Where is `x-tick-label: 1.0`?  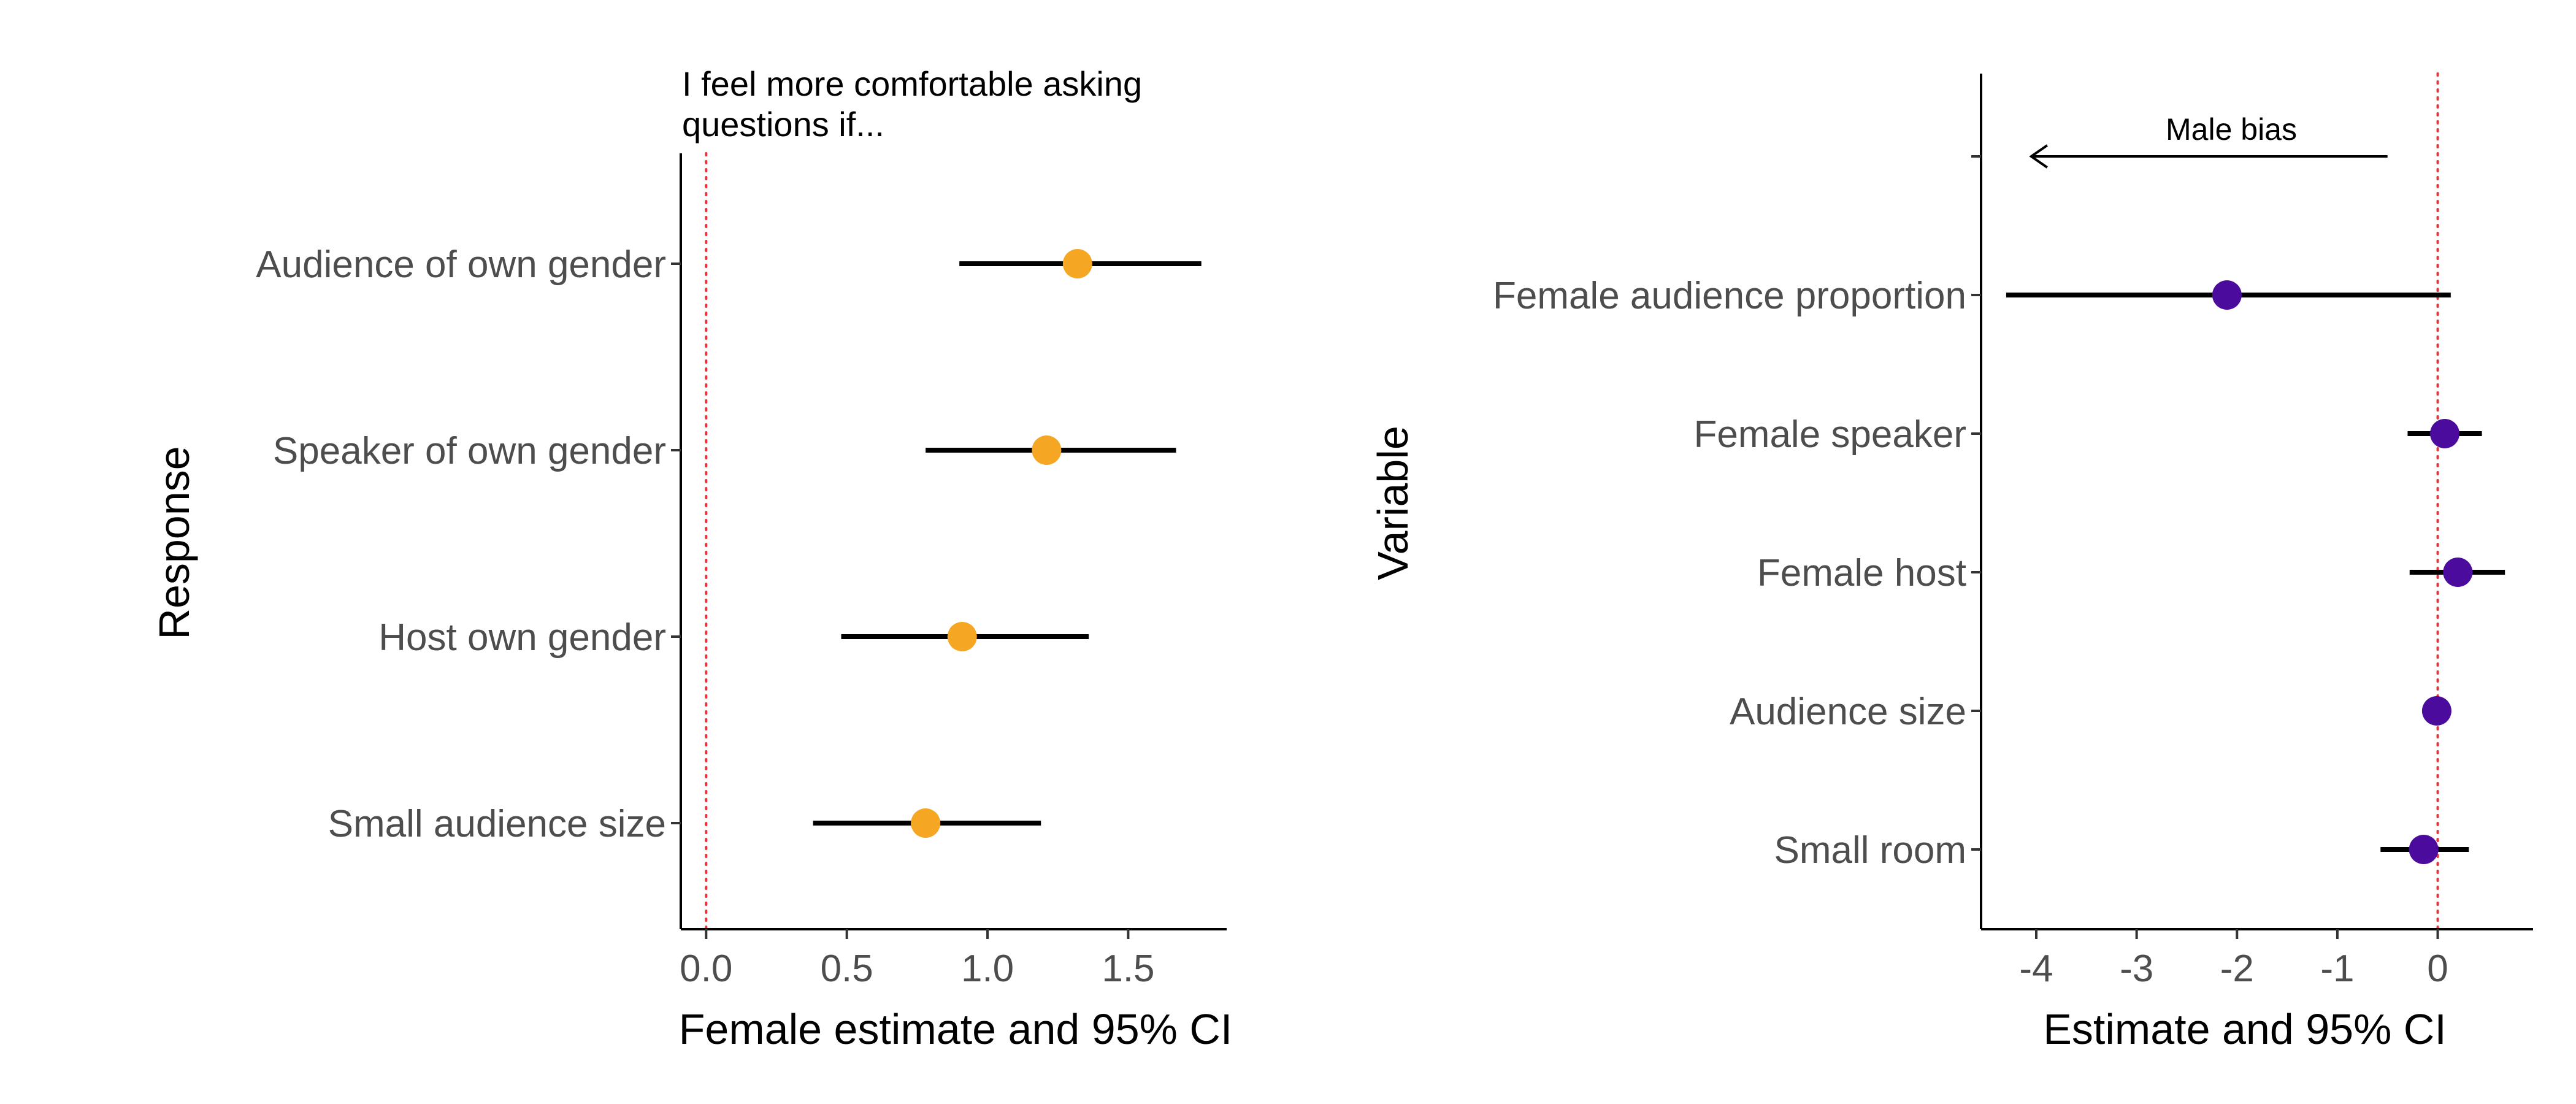
x-tick-label: 1.0 is located at coordinates (987, 969).